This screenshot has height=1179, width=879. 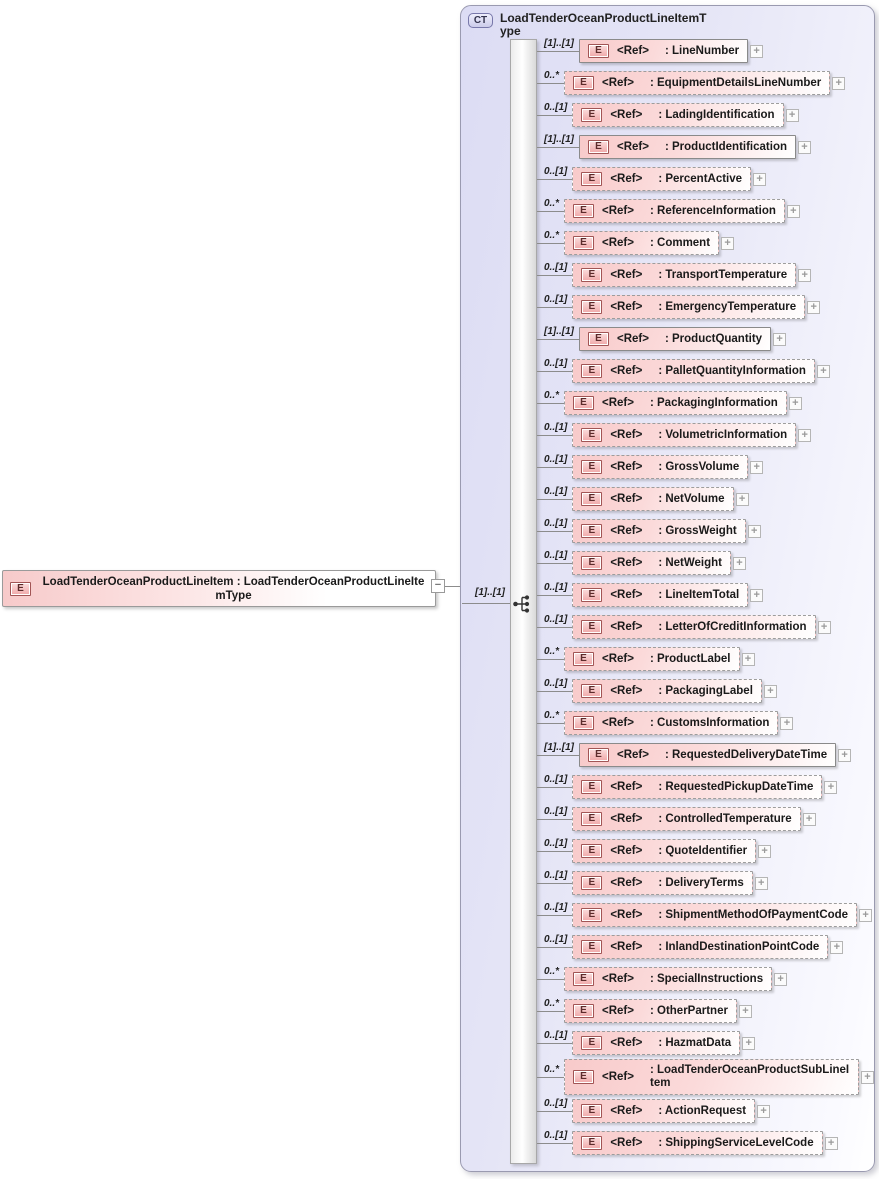 What do you see at coordinates (689, 307) in the screenshot?
I see `element-ref-box-EmergencyTemperature: E <Ref> : EmergencyTemperature` at bounding box center [689, 307].